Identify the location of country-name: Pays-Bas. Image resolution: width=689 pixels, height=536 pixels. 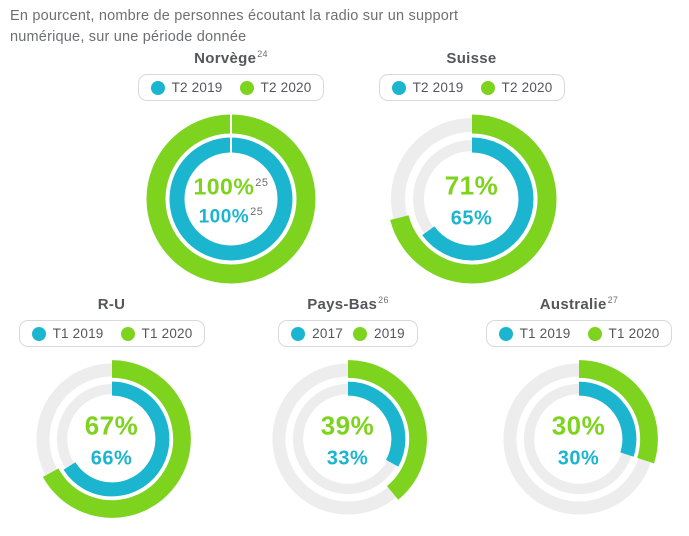
(342, 304).